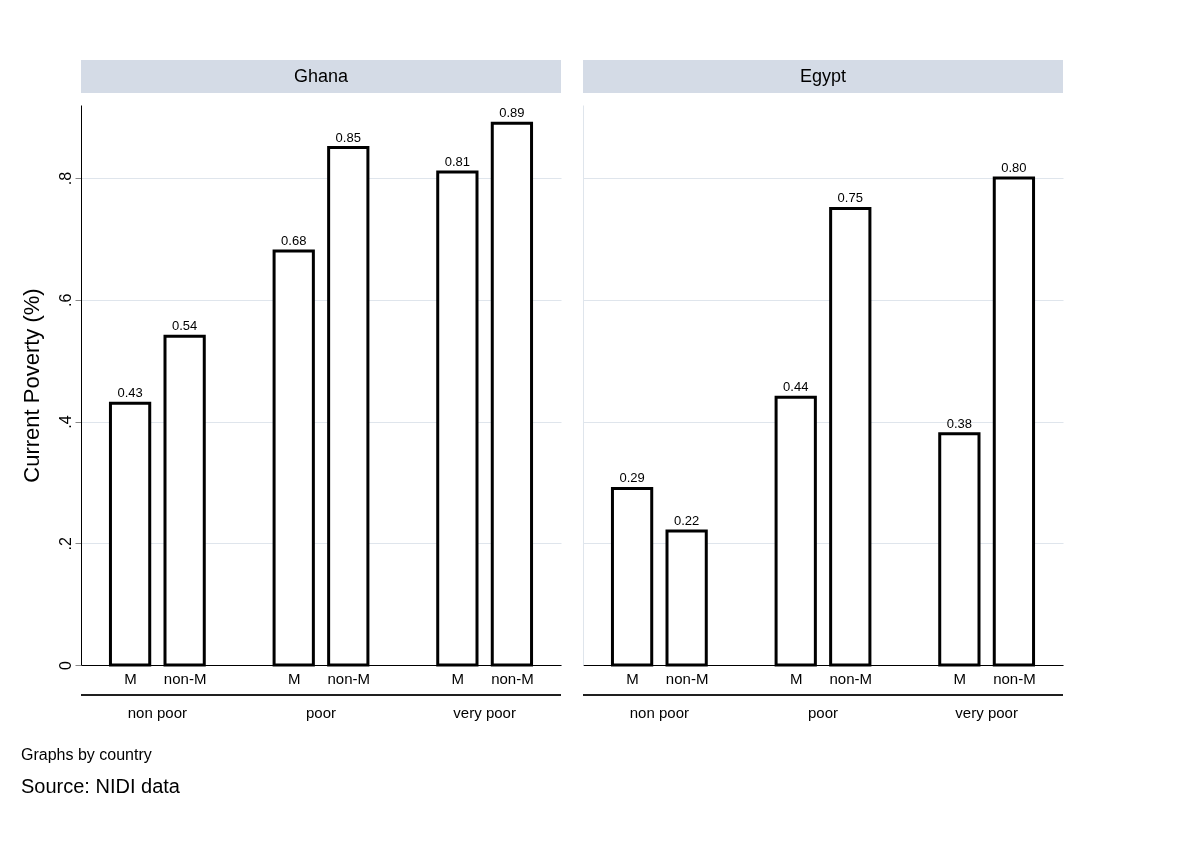  Describe the element at coordinates (294, 241) in the screenshot. I see `data-label: 0.68` at that location.